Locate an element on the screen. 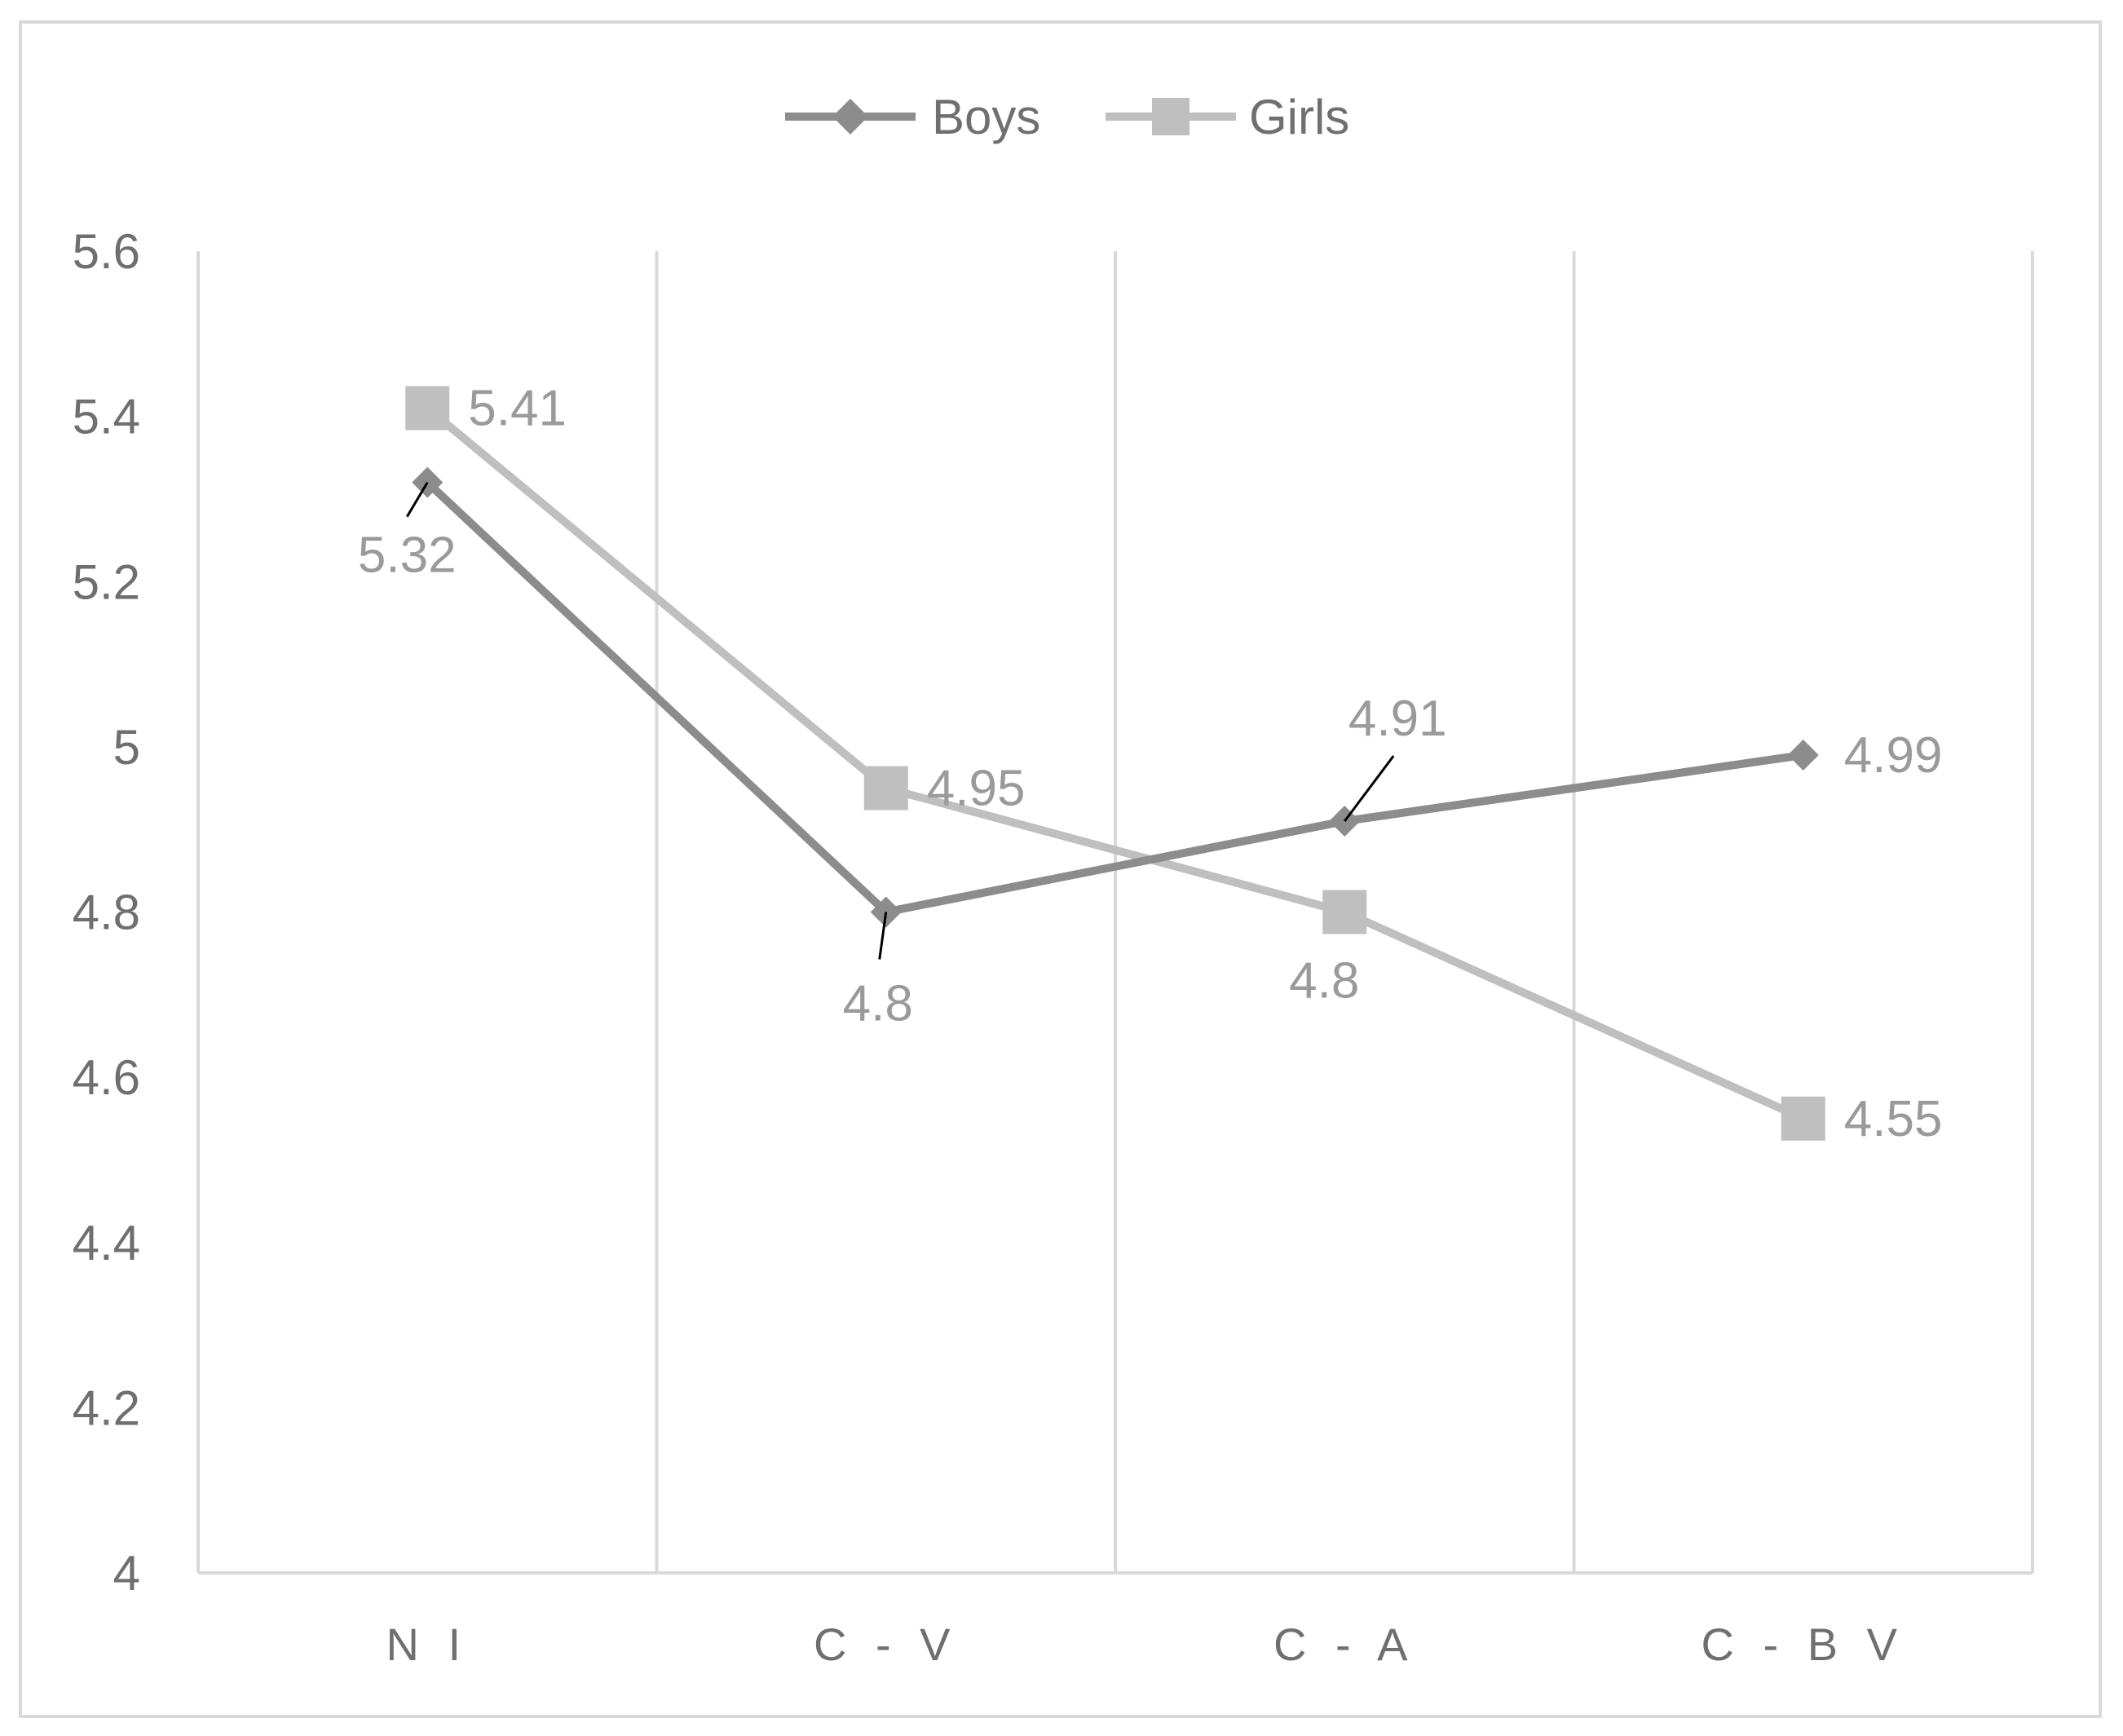  legend-item-girls: Girls is located at coordinates (1227, 117).